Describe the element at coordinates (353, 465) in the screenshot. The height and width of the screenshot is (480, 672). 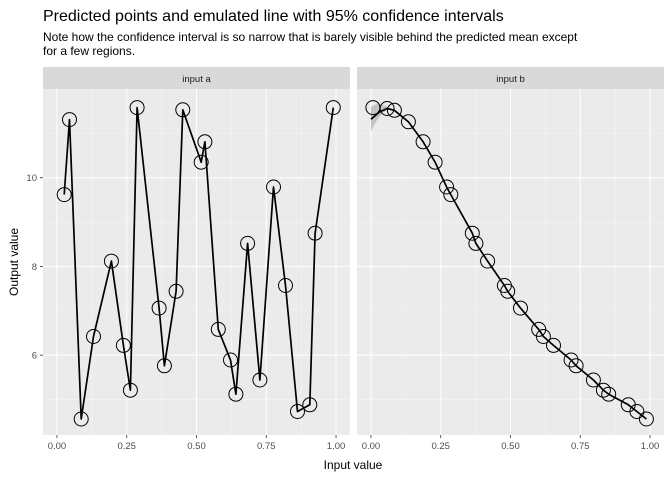
I see `x-axis-title: Input value` at that location.